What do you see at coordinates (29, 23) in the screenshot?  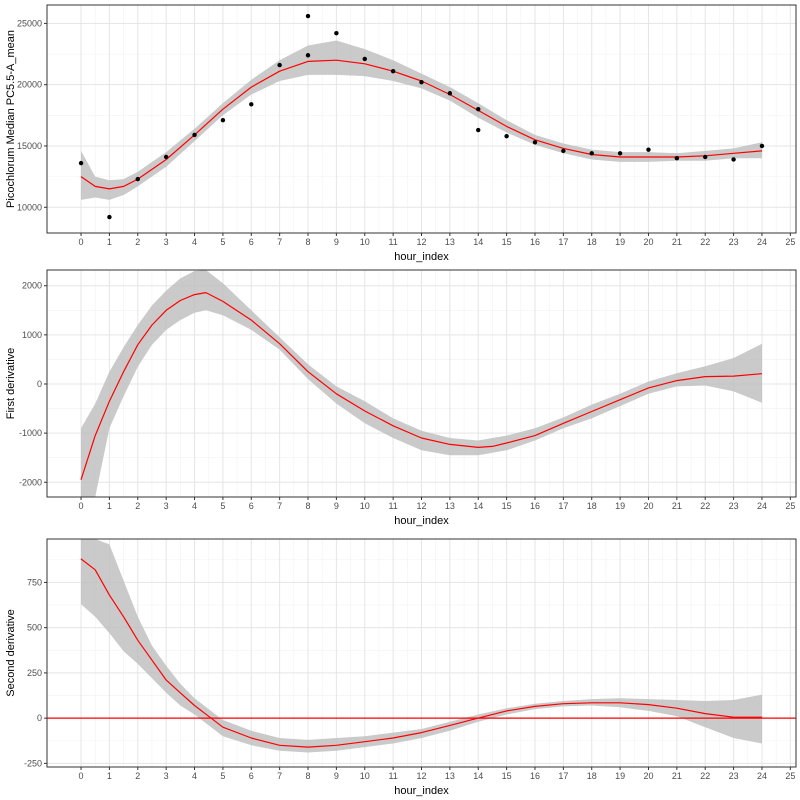 I see `y-tick-label: 25000` at bounding box center [29, 23].